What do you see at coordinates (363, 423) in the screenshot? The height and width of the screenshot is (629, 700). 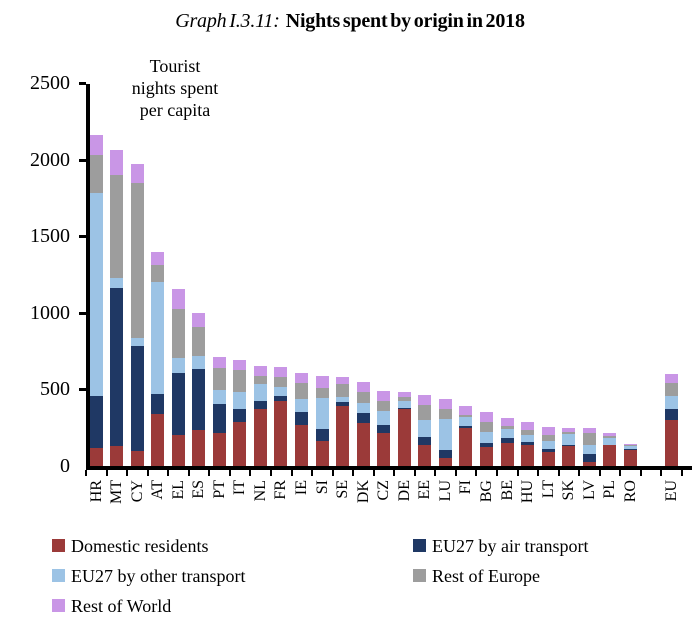 I see `bar-dk` at bounding box center [363, 423].